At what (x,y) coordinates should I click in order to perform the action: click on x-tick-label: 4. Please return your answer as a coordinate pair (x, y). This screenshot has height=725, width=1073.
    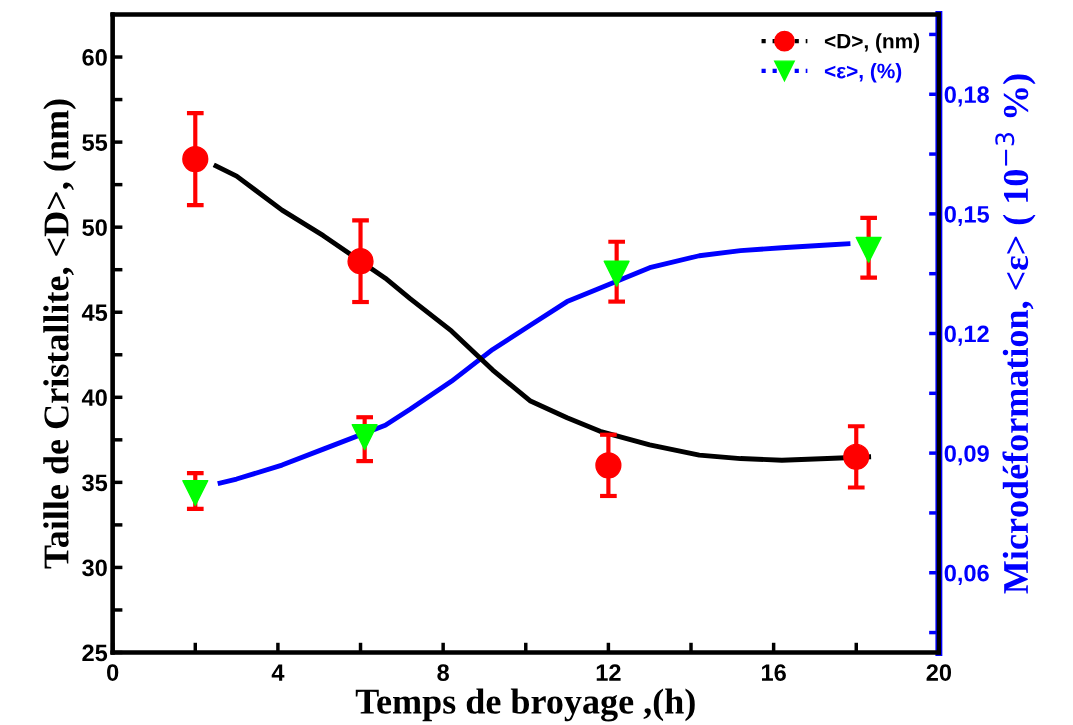
    Looking at the image, I should click on (278, 672).